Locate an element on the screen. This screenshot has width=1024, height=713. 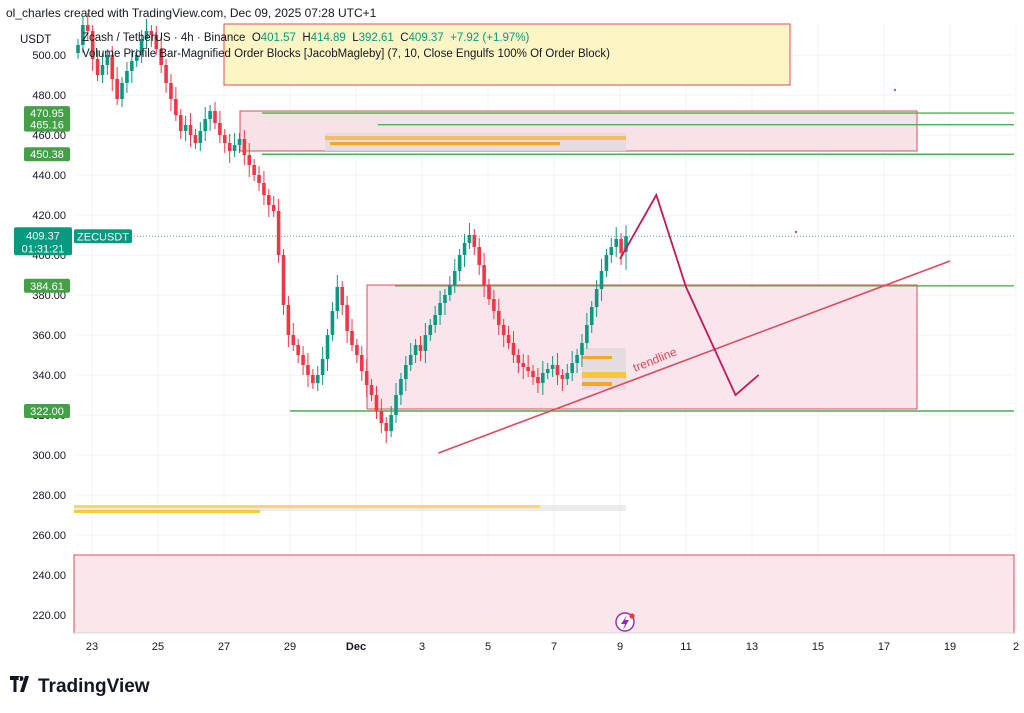
level-price-label: 384.61 is located at coordinates (47, 287).